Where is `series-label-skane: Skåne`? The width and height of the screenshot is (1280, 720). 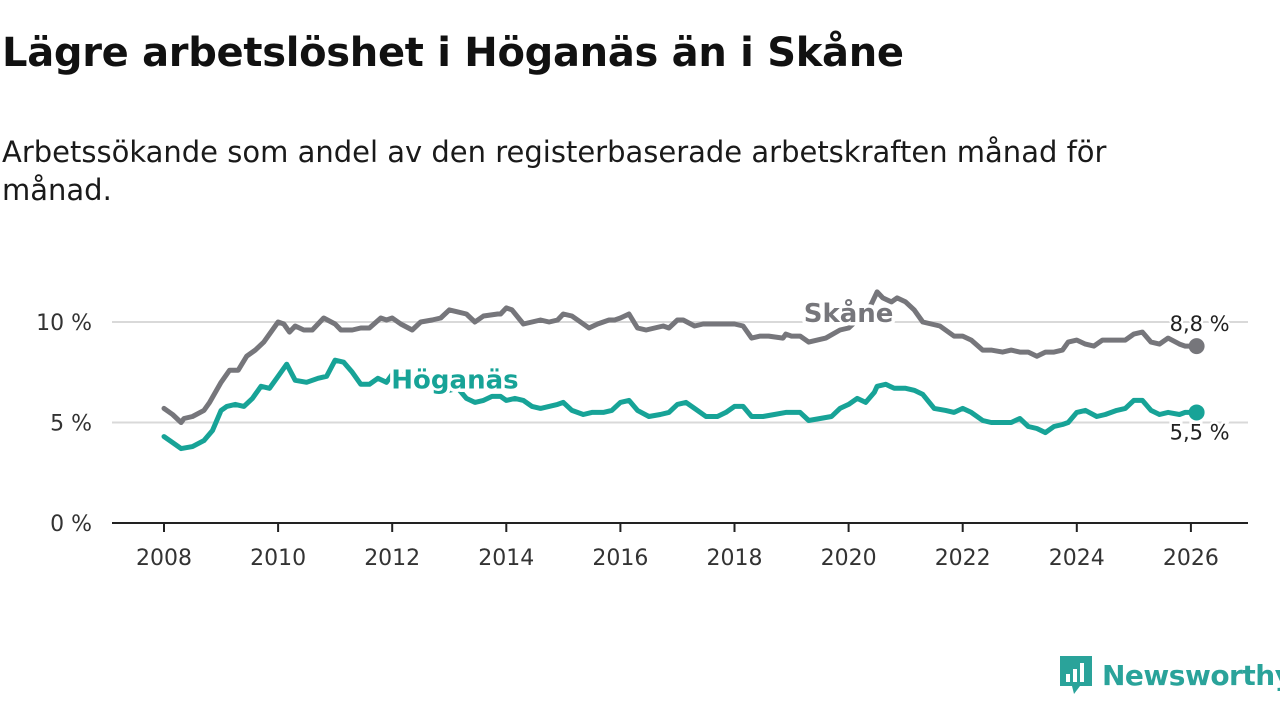
series-label-skane: Skåne is located at coordinates (849, 313).